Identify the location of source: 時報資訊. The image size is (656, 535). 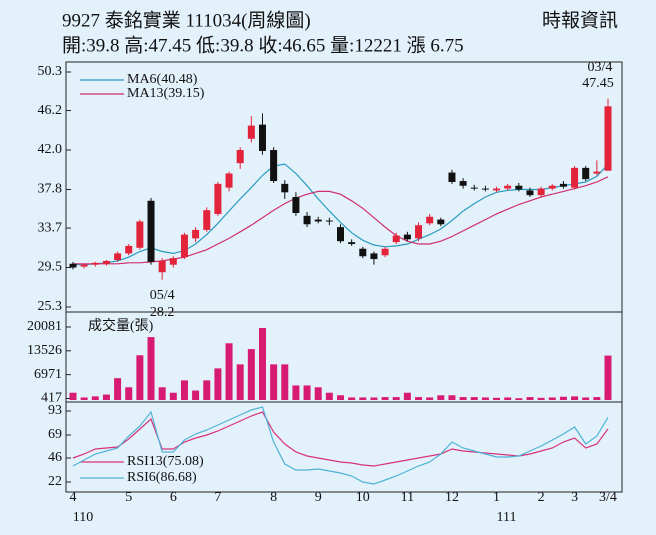
(580, 20).